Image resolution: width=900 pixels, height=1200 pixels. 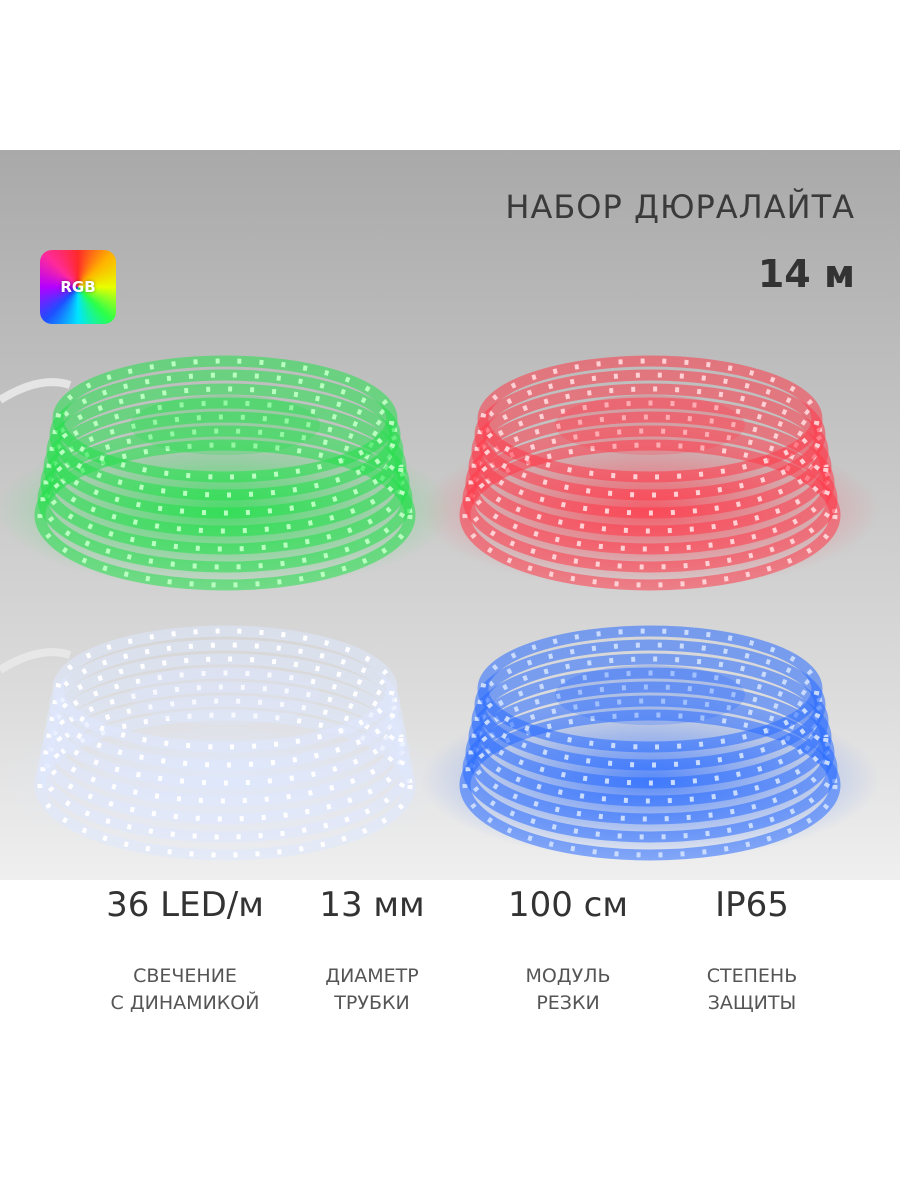 I want to click on spec-label-line: МОДУЛЬ, so click(x=568, y=976).